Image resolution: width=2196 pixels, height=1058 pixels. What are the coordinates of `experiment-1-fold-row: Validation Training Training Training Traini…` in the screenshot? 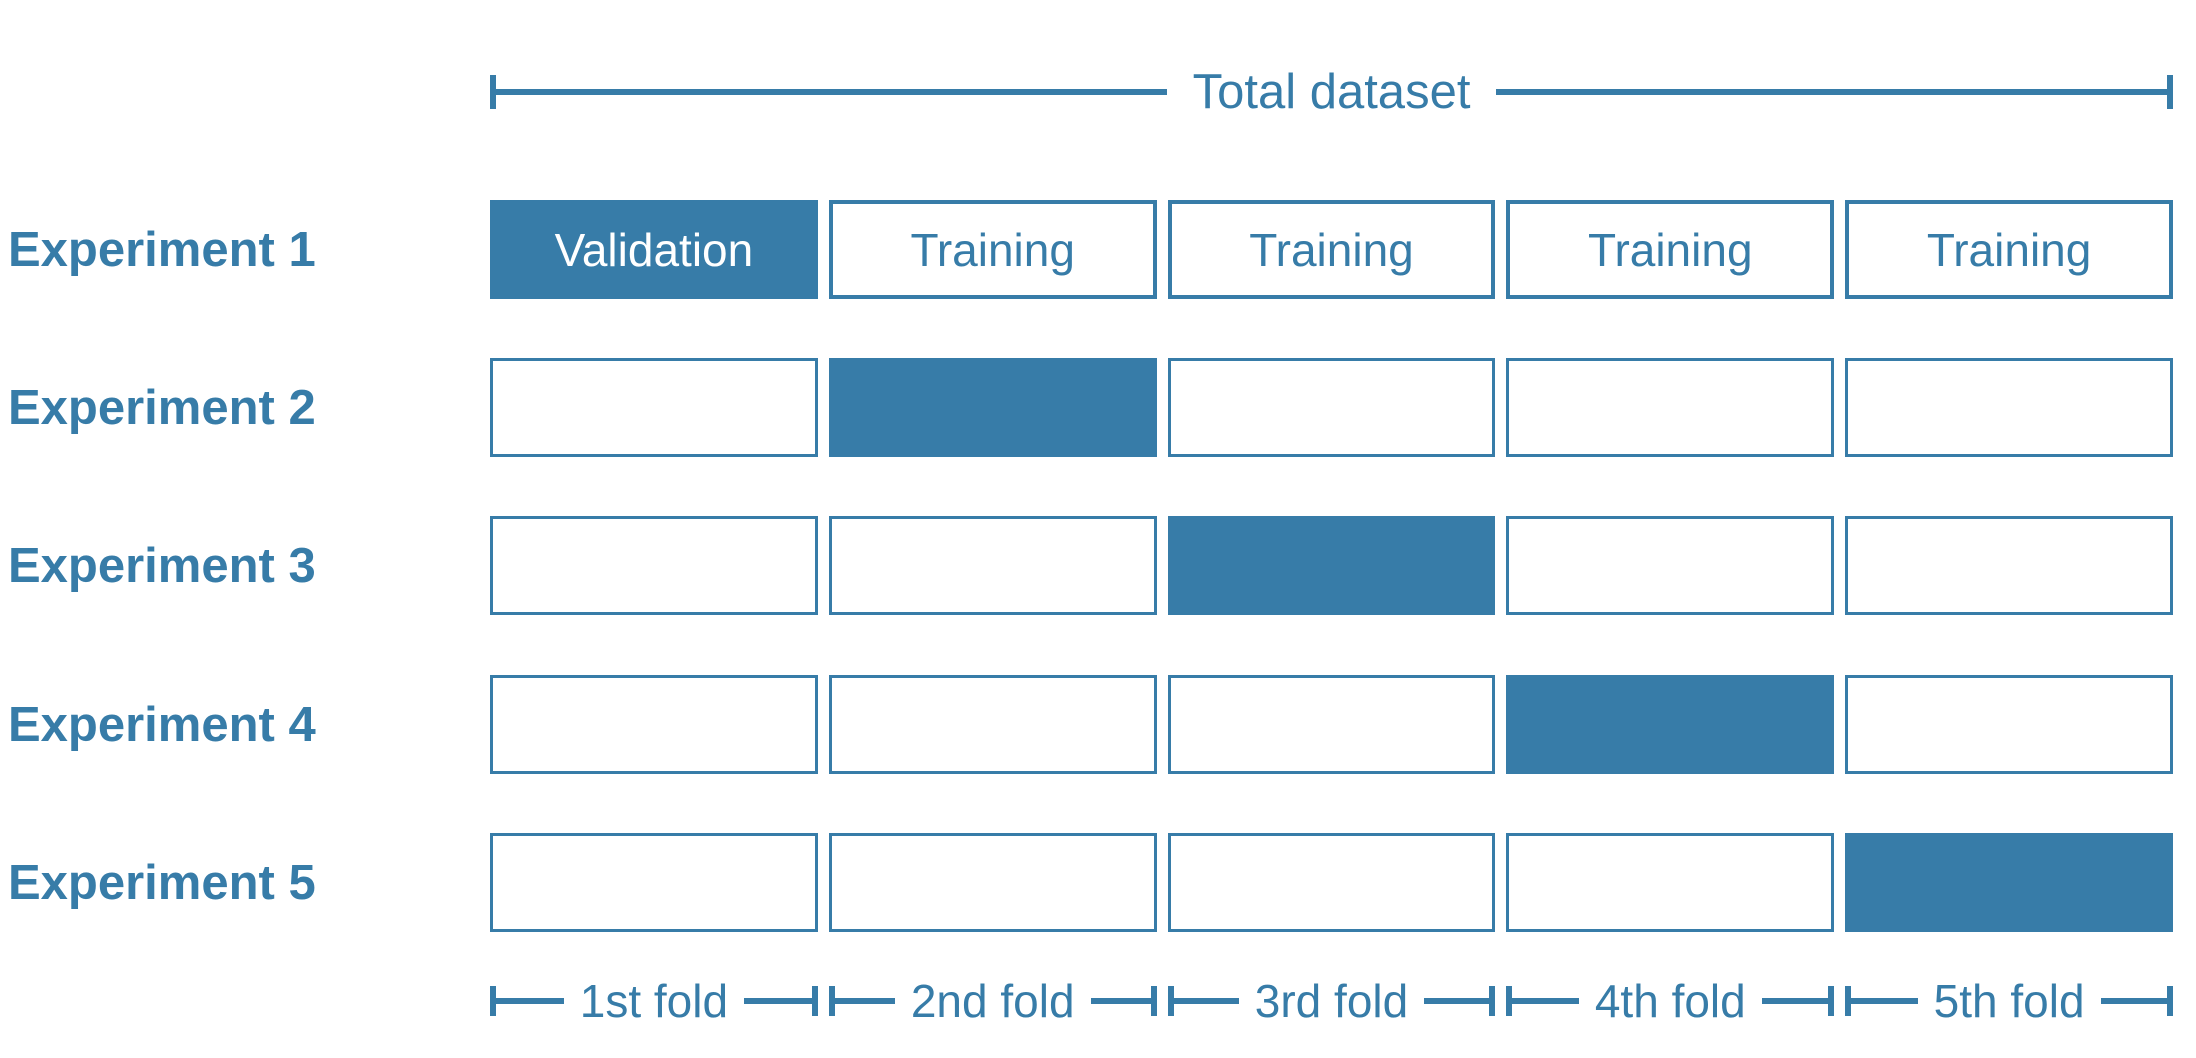 It's located at (1331, 249).